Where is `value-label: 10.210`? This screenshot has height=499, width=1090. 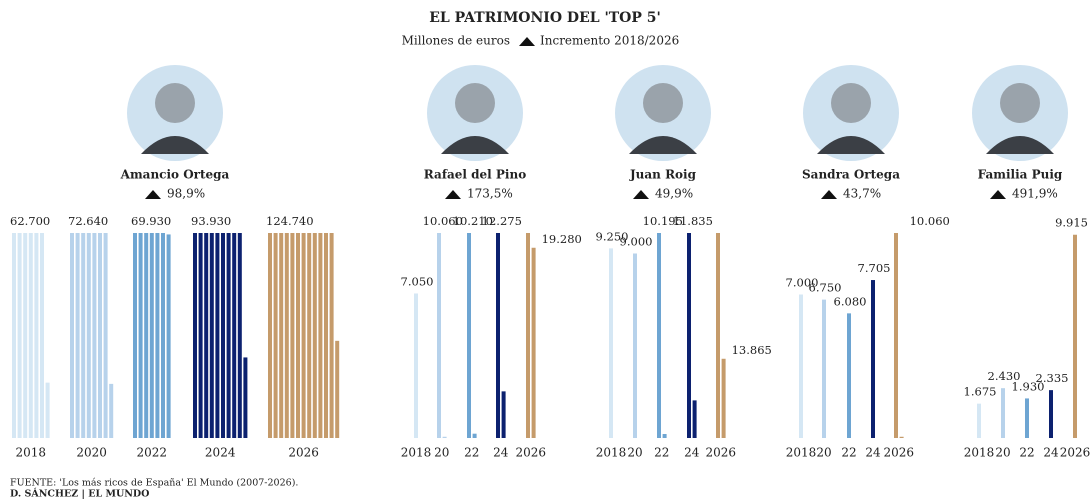 value-label: 10.210 is located at coordinates (473, 221).